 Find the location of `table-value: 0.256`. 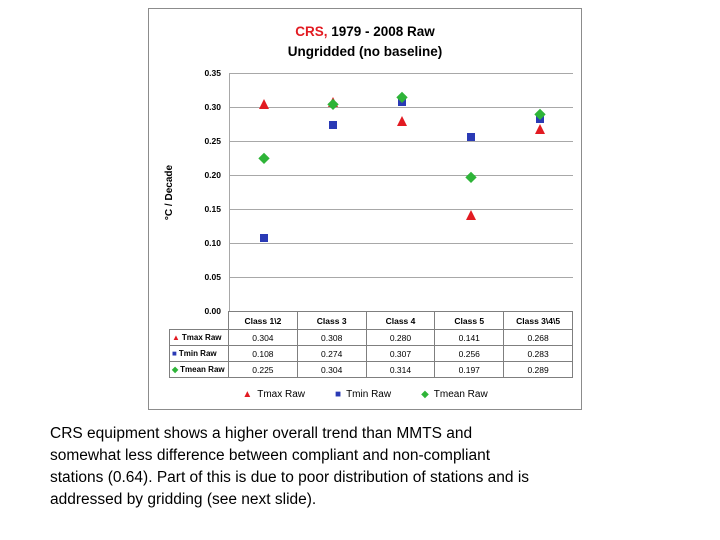

table-value: 0.256 is located at coordinates (469, 353).